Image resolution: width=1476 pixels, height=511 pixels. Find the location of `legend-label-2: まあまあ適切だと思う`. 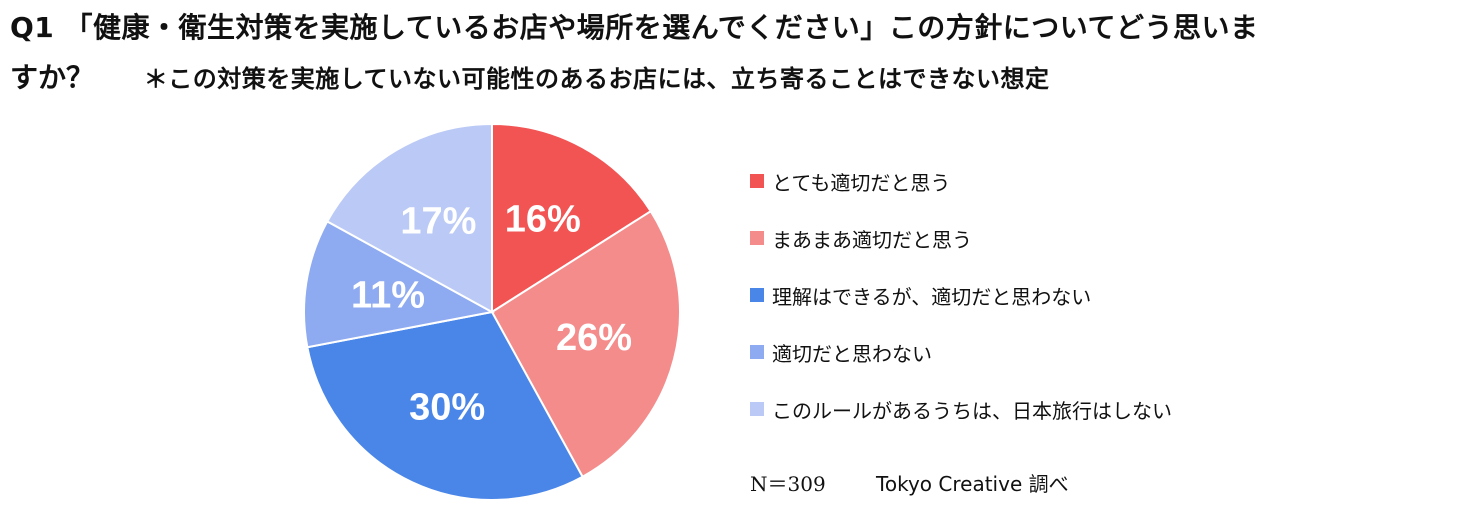

legend-label-2: まあまあ適切だと思う is located at coordinates (872, 239).